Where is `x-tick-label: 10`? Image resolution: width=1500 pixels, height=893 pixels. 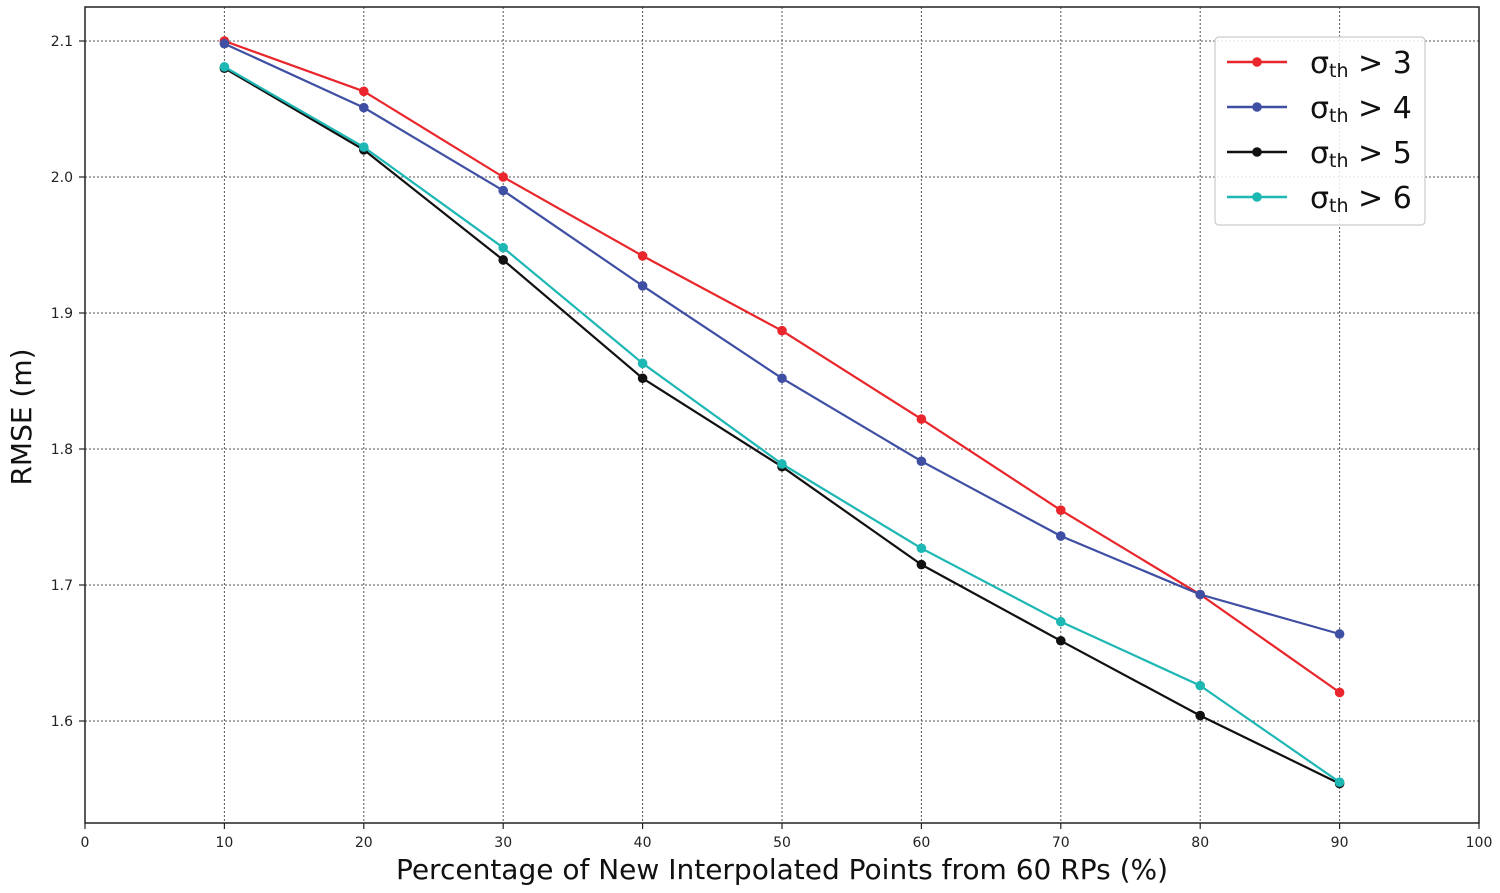
x-tick-label: 10 is located at coordinates (224, 843).